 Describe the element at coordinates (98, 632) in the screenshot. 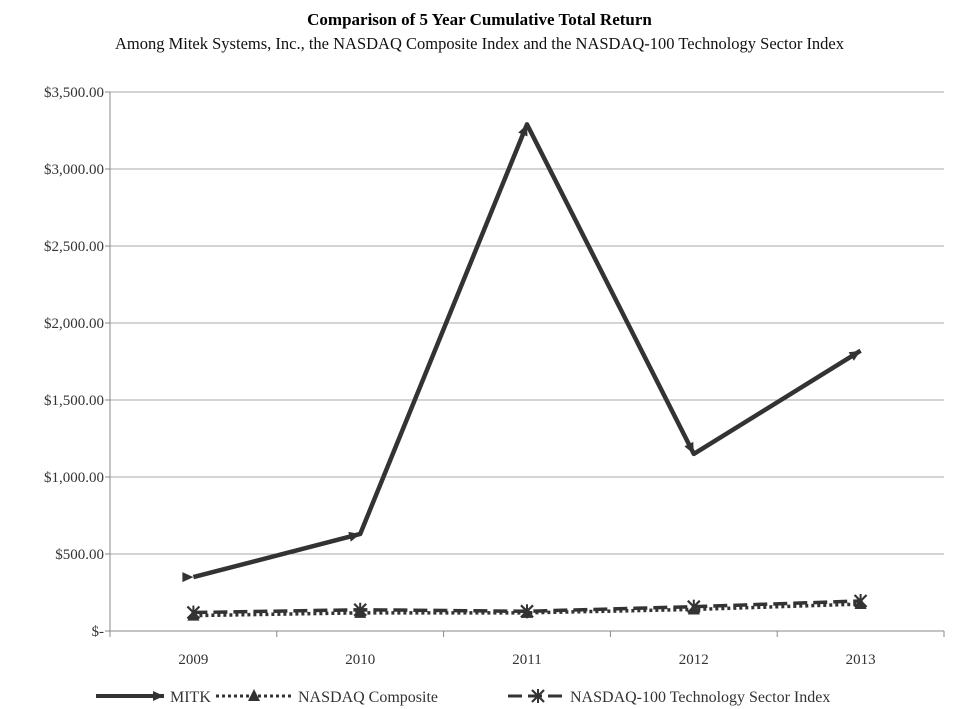

I see `y-tick-label: $-` at that location.